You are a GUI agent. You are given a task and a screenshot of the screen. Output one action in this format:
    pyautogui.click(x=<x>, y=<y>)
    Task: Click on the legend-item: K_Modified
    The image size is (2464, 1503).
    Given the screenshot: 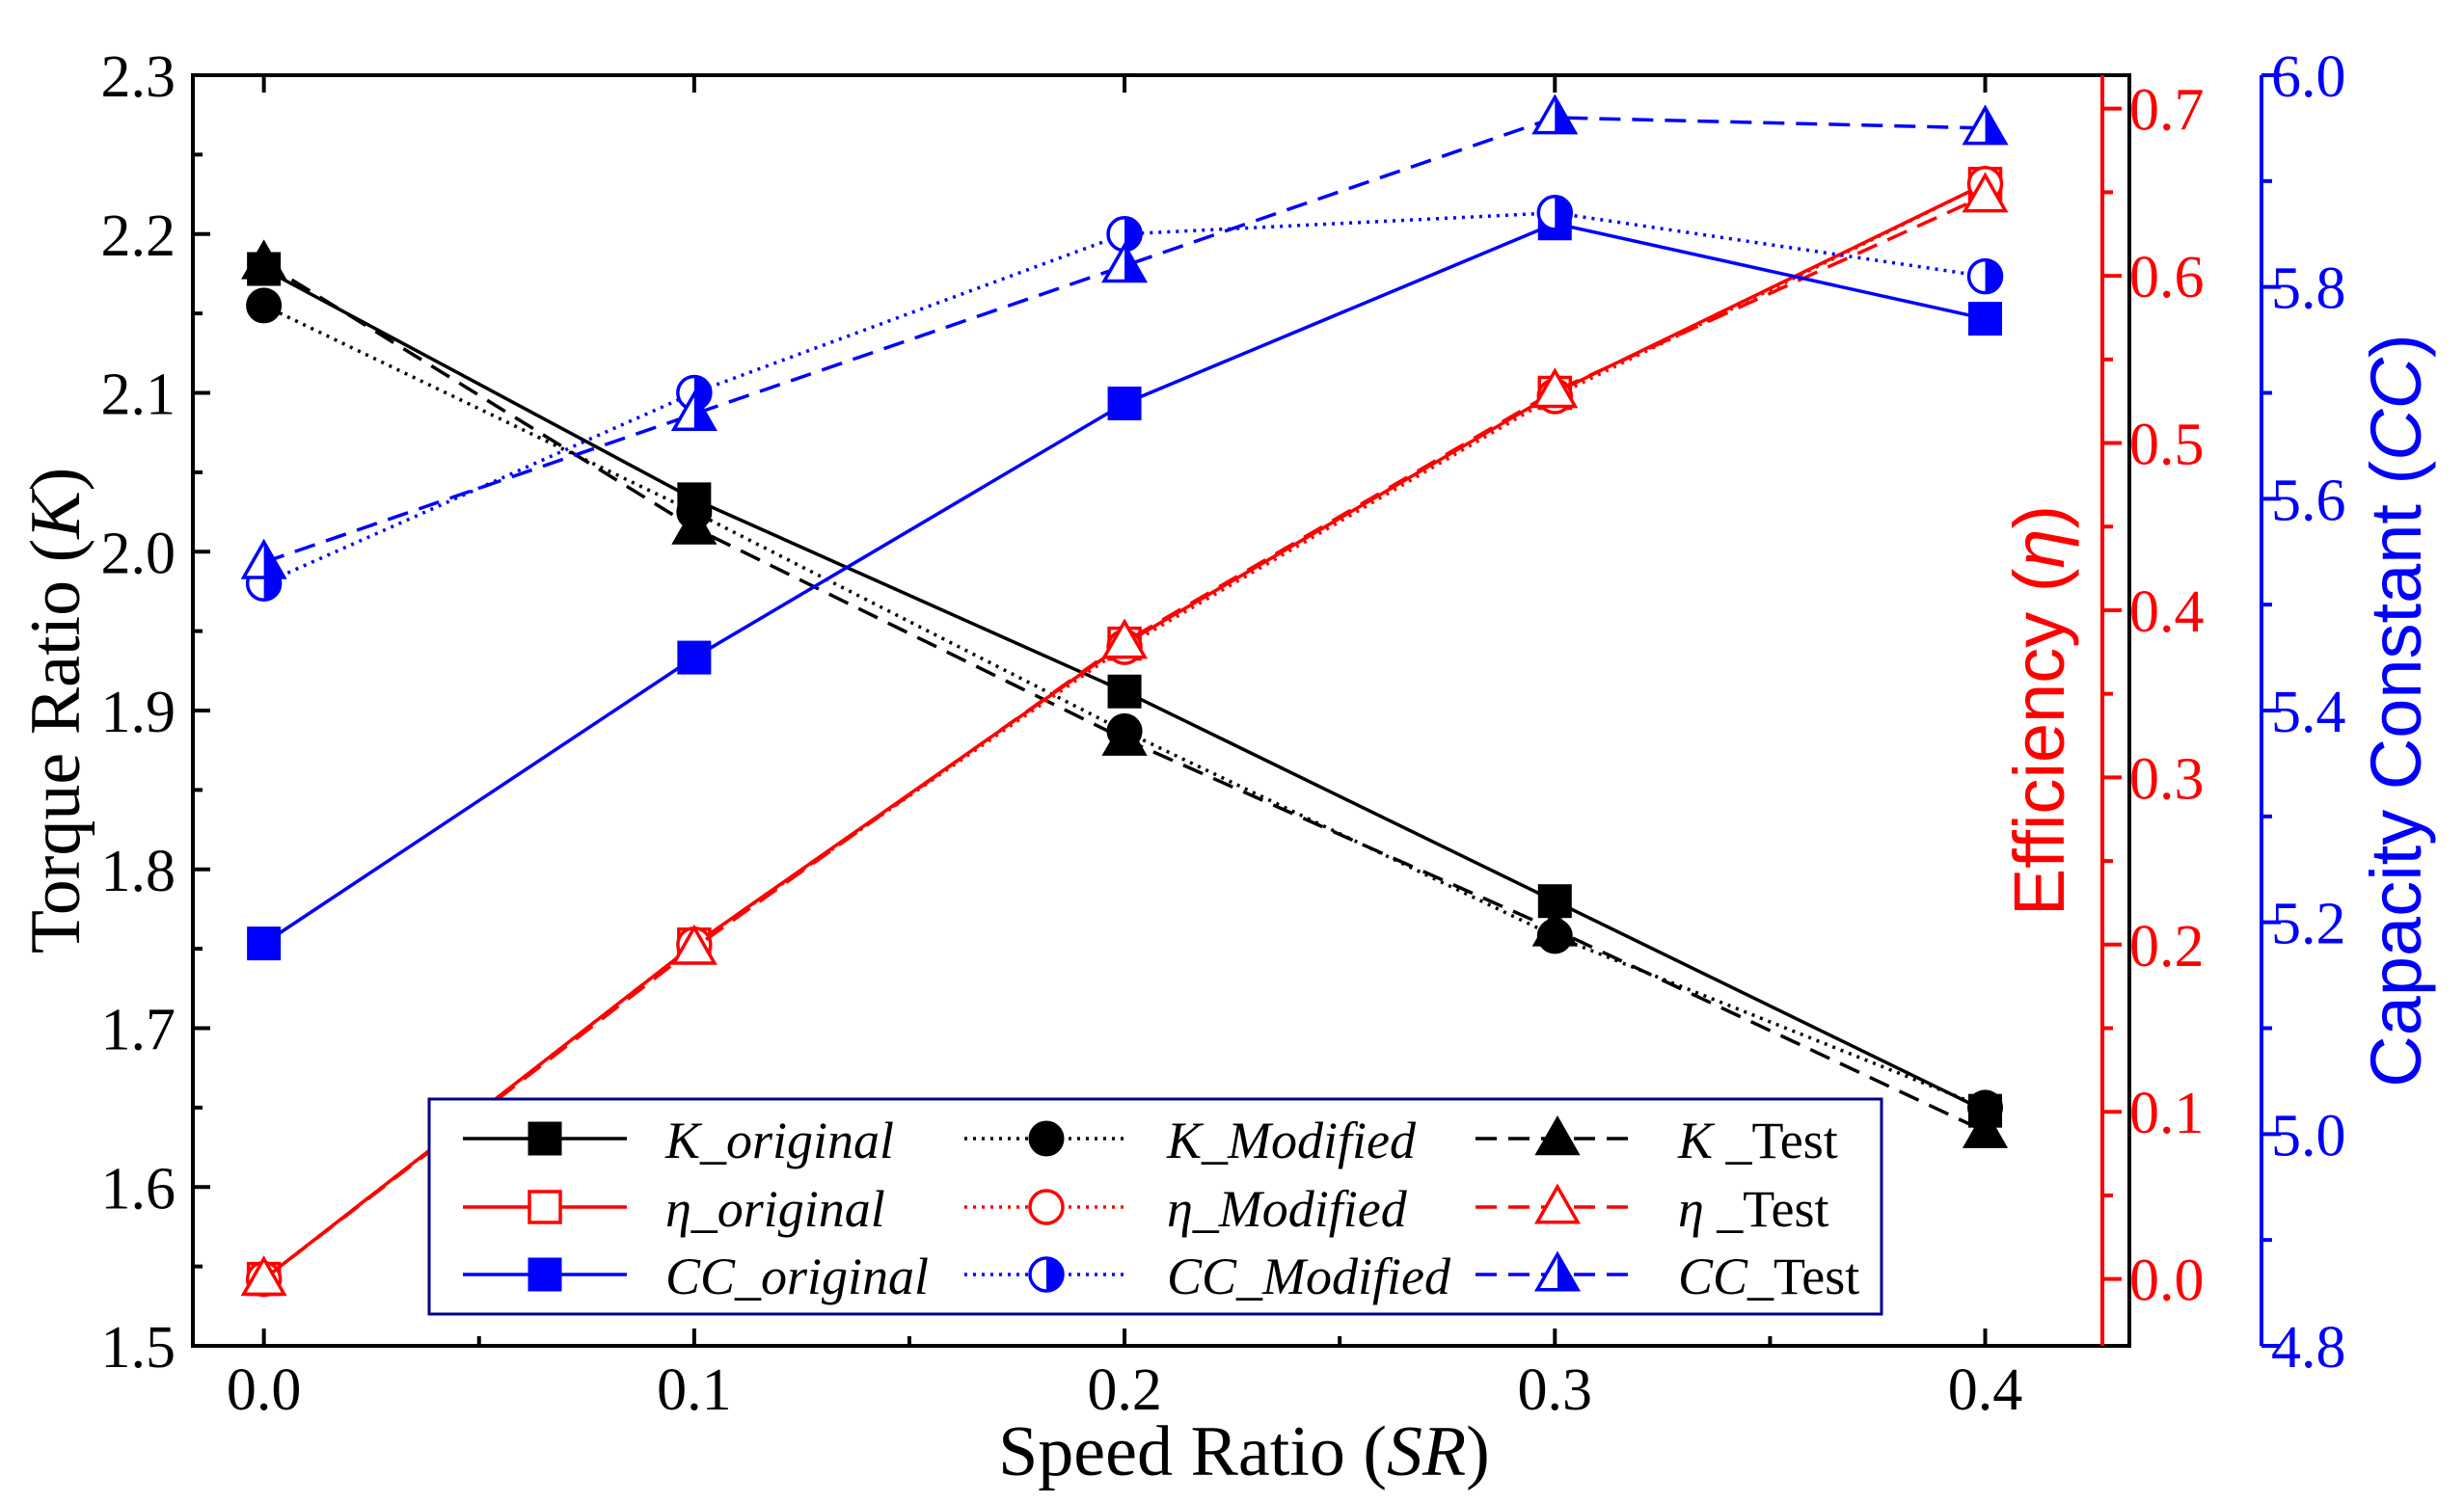 What is the action you would take?
    pyautogui.click(x=1190, y=1141)
    